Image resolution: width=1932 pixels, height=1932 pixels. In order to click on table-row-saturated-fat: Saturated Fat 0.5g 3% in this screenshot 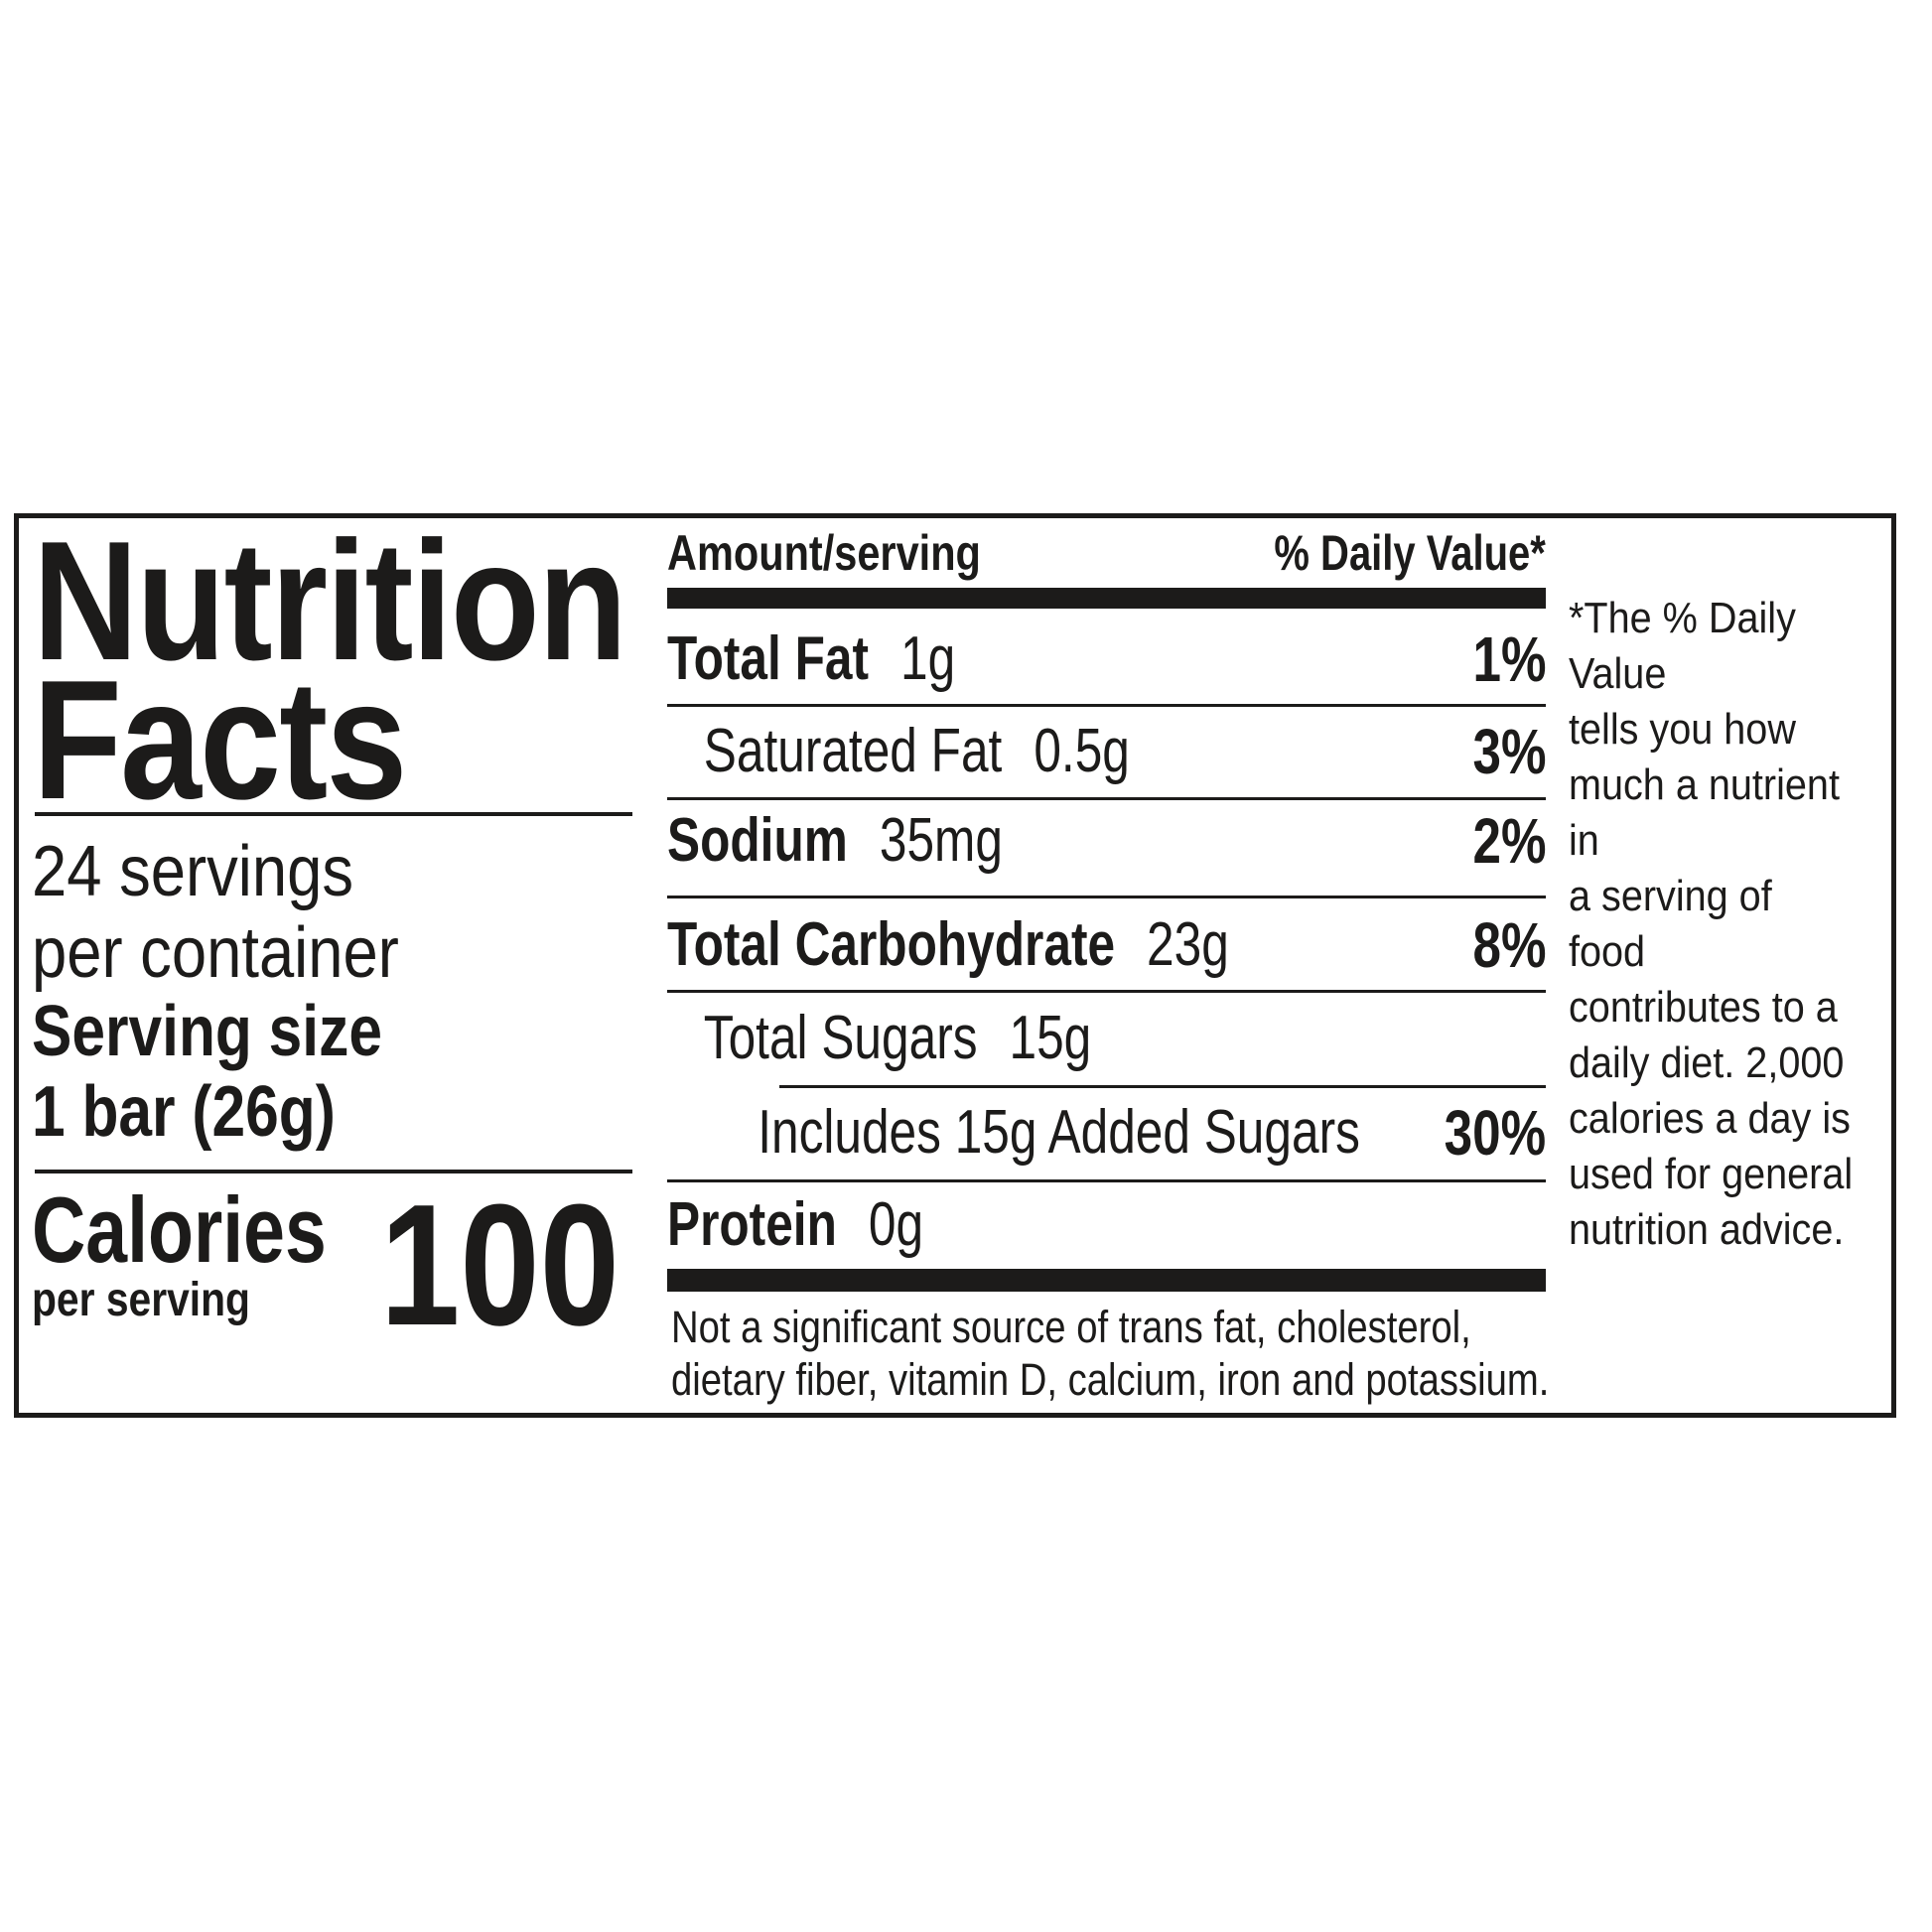, I will do `click(1106, 752)`.